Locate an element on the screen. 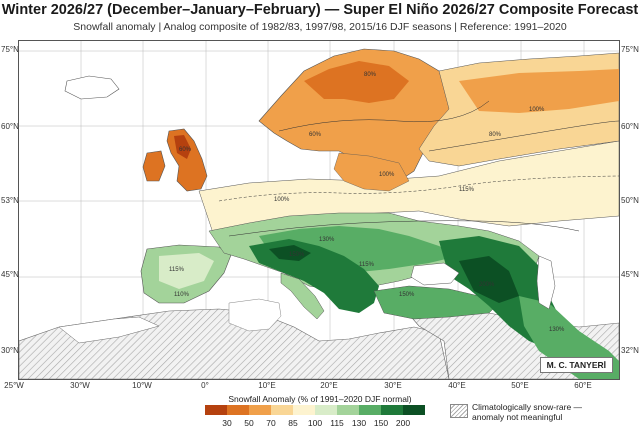 This screenshot has height=430, width=640. great-britain is located at coordinates (187, 160).